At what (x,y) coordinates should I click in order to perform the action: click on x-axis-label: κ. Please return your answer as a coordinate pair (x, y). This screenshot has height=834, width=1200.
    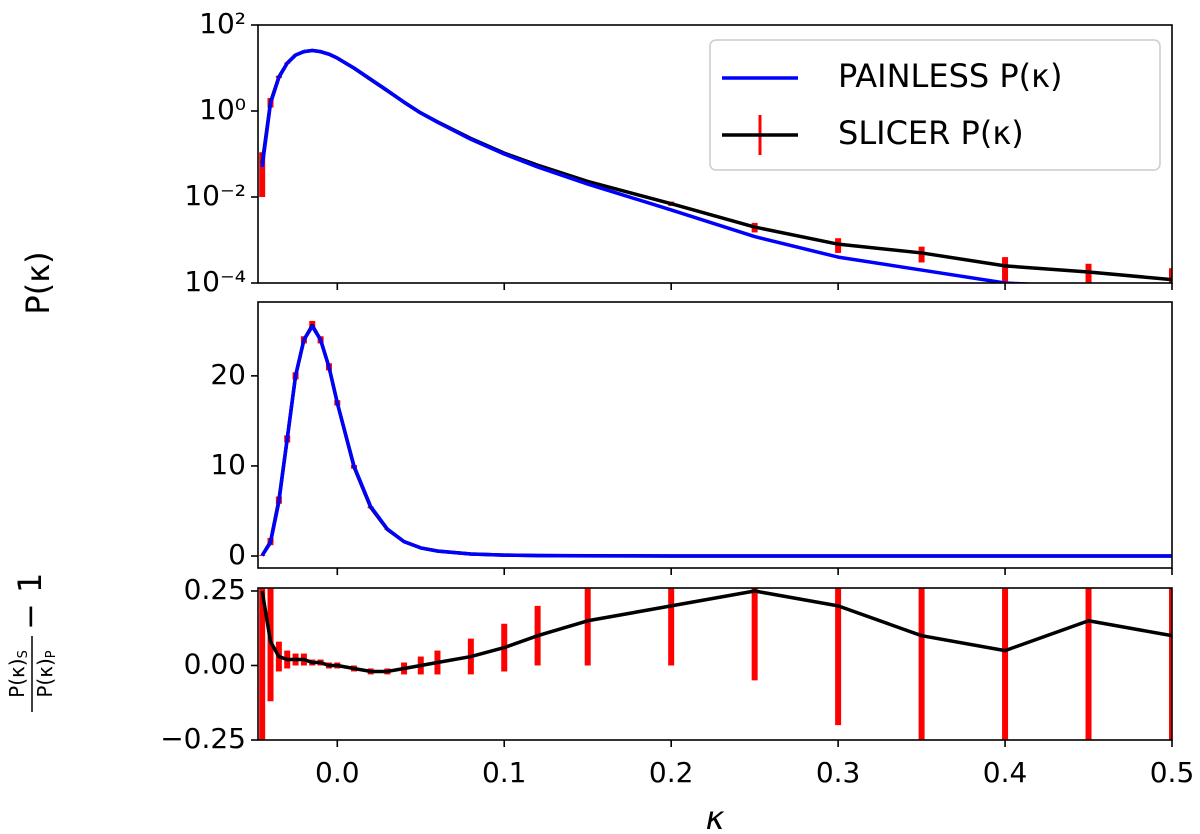
    Looking at the image, I should click on (715, 816).